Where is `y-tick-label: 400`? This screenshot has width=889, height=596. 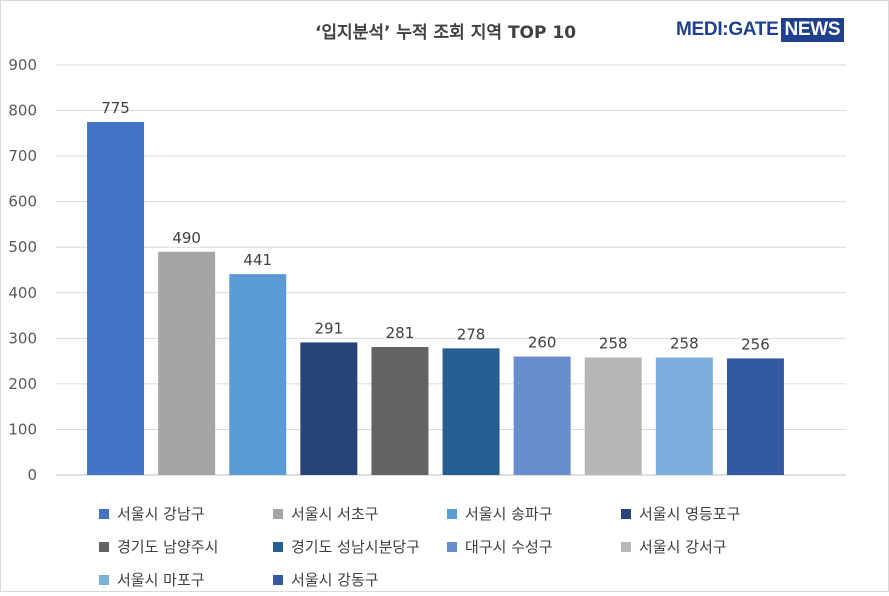 y-tick-label: 400 is located at coordinates (22, 293).